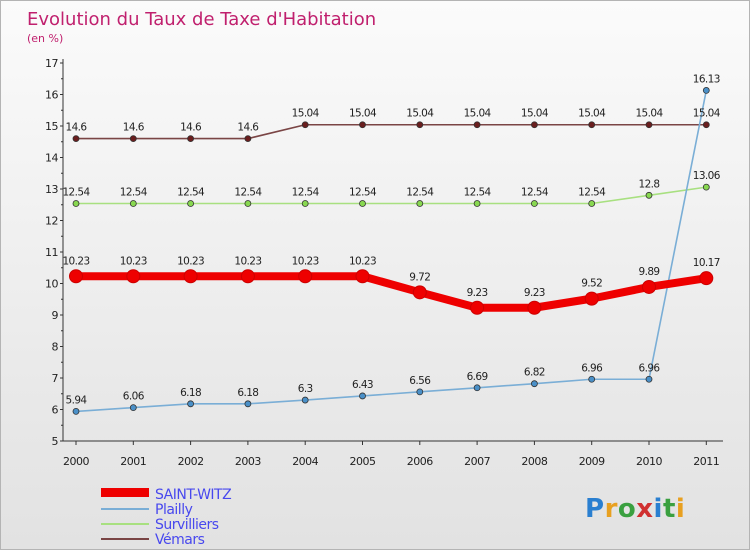 Image resolution: width=750 pixels, height=550 pixels. I want to click on data-label-saint-witz: 9.89, so click(649, 272).